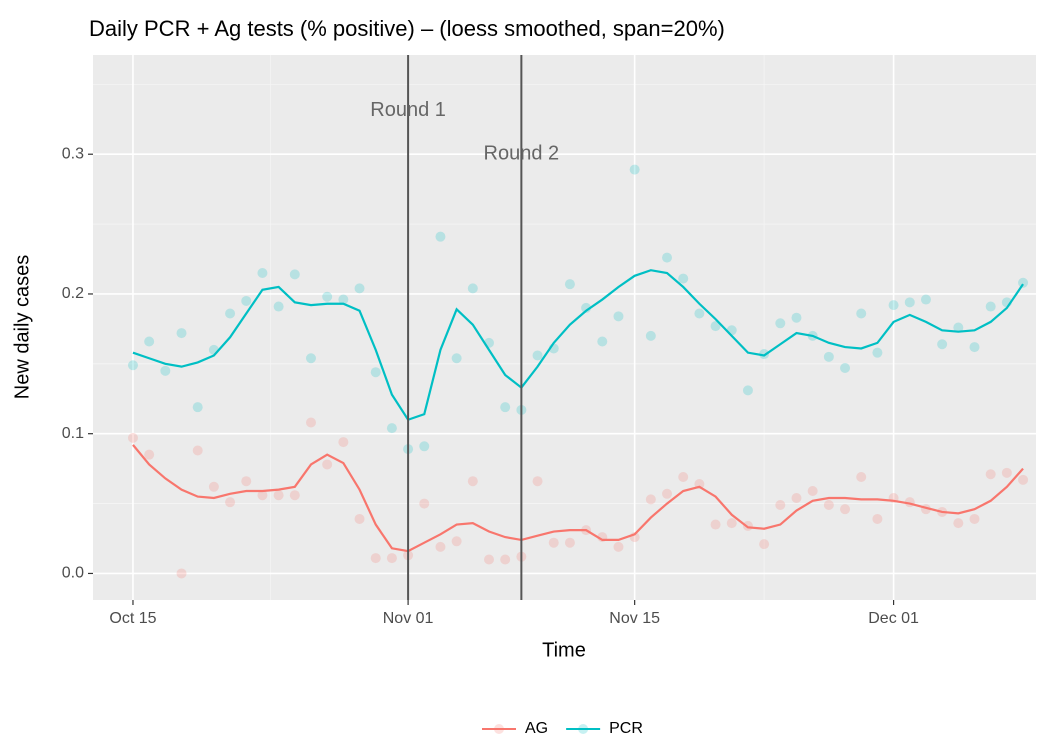  I want to click on x-tick-label: Dec 01, so click(893, 618).